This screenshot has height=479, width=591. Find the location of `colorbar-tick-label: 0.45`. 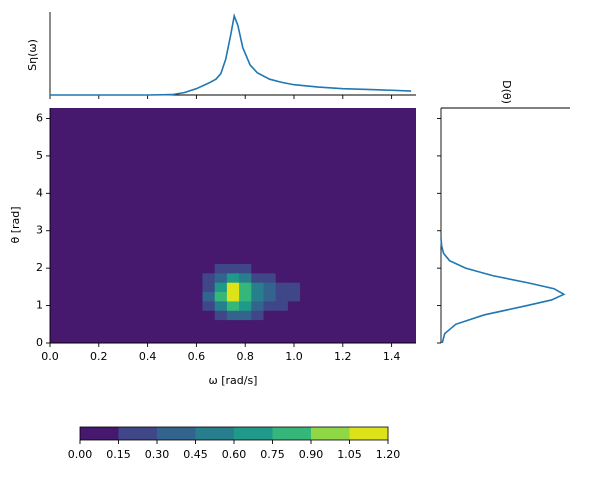

colorbar-tick-label: 0.45 is located at coordinates (195, 454).